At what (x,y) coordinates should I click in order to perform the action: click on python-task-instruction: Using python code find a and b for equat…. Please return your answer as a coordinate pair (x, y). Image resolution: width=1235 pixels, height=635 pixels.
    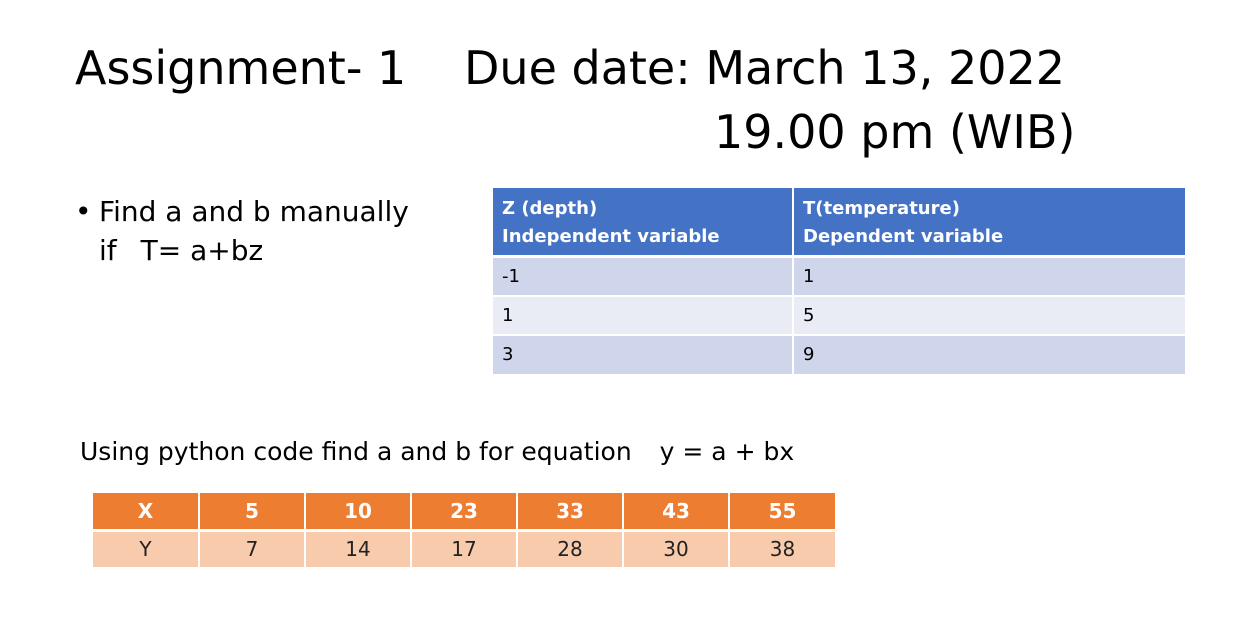
    Looking at the image, I should click on (356, 451).